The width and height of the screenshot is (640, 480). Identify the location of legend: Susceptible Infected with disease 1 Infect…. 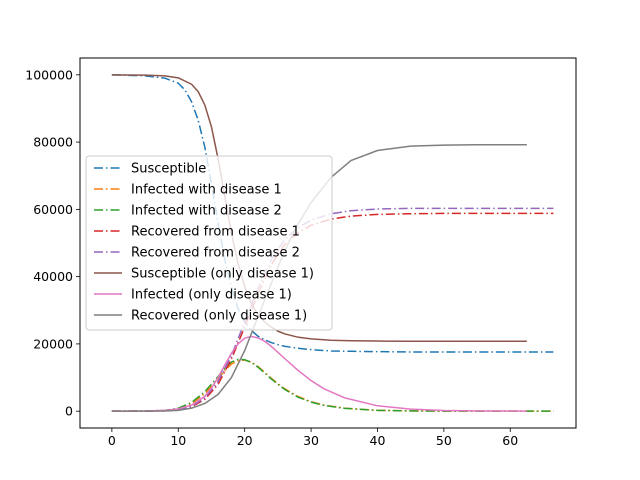
(209, 243).